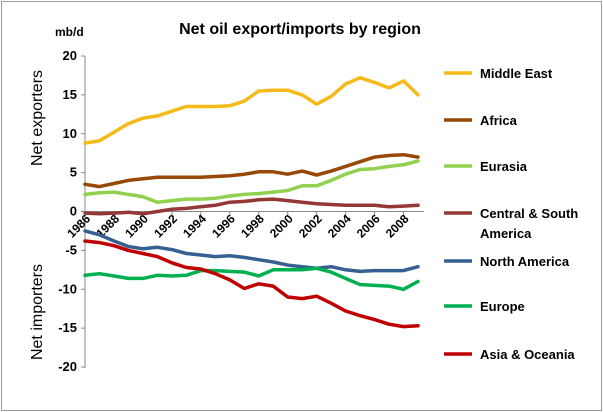 The height and width of the screenshot is (412, 603). Describe the element at coordinates (73, 211) in the screenshot. I see `y-tick-label: 0` at that location.